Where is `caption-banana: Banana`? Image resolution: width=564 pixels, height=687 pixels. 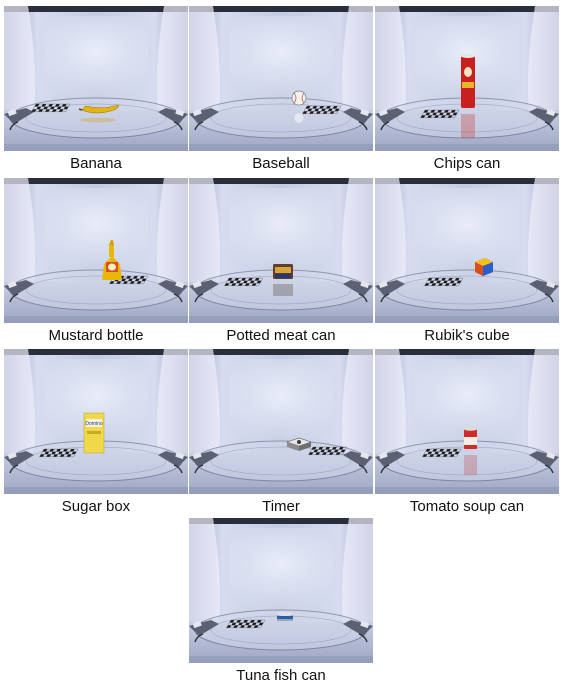 caption-banana: Banana is located at coordinates (96, 163).